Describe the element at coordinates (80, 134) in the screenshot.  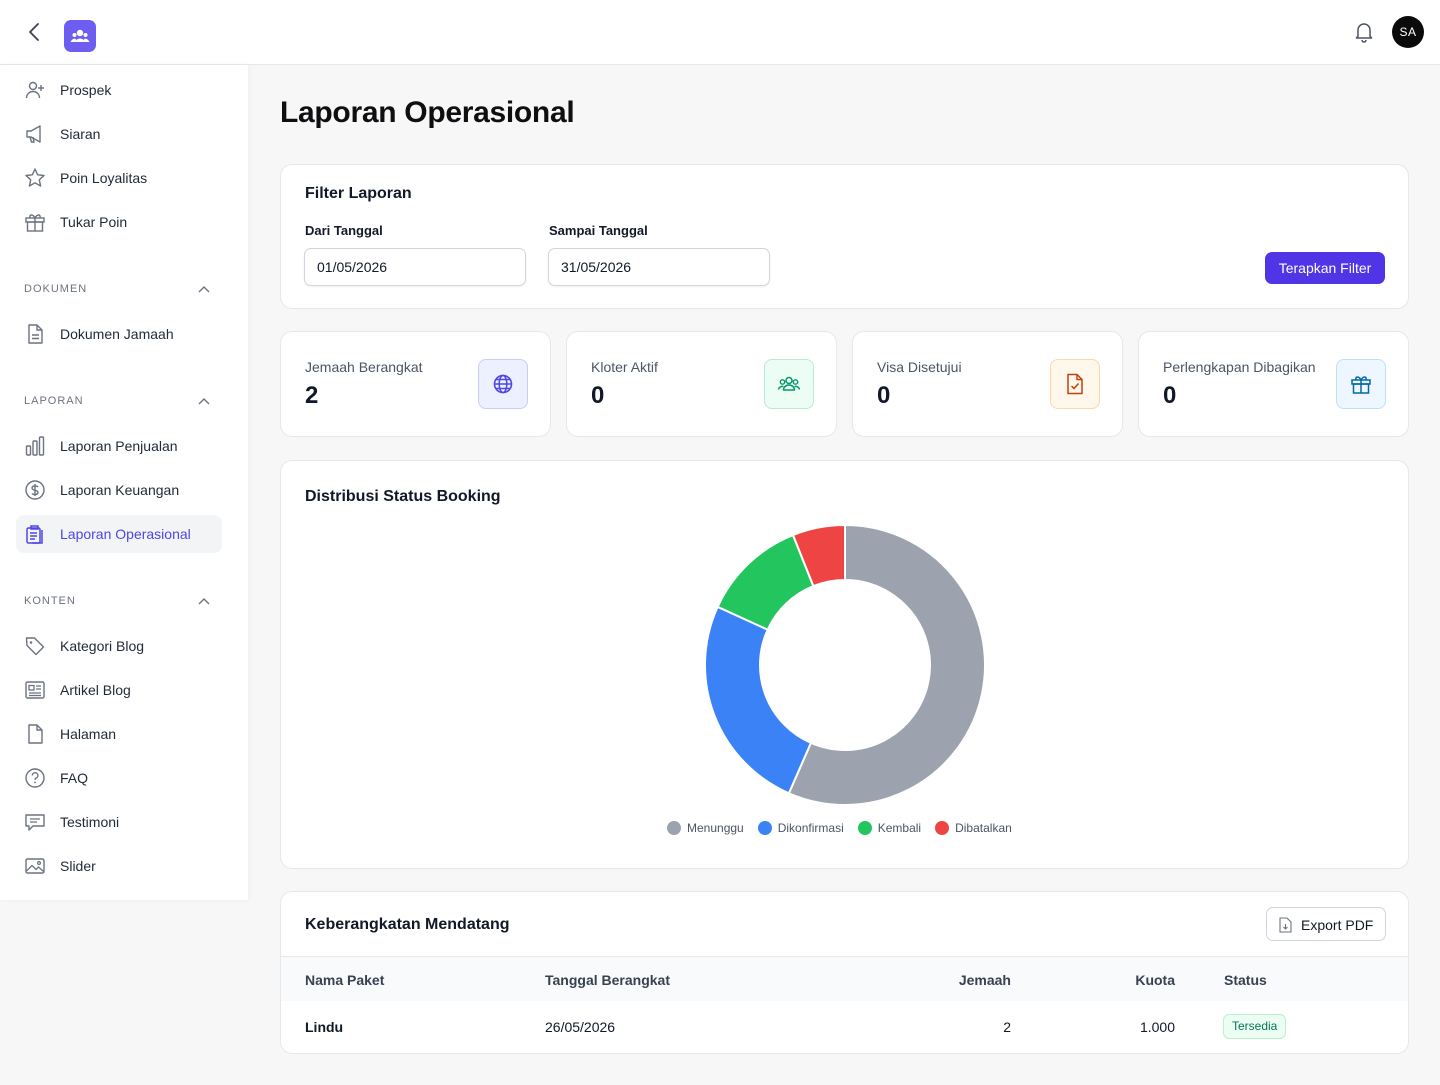
I see `sidebar-item-label: Siaran` at that location.